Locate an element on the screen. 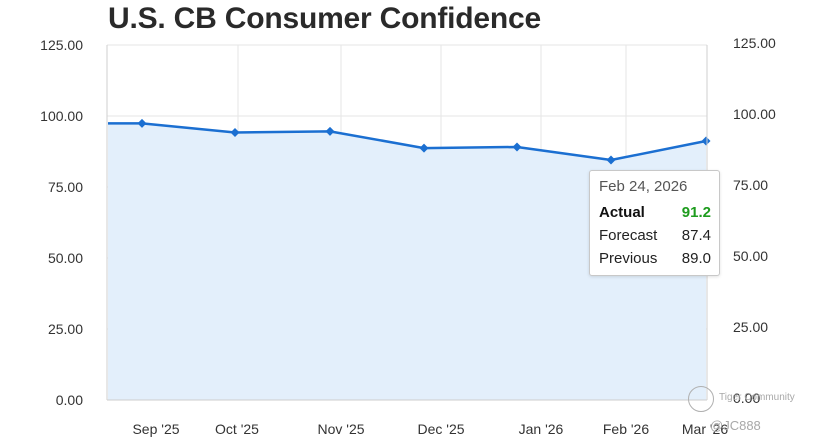 Image resolution: width=818 pixels, height=445 pixels. y-tick-label-left: 100.00 is located at coordinates (61, 116).